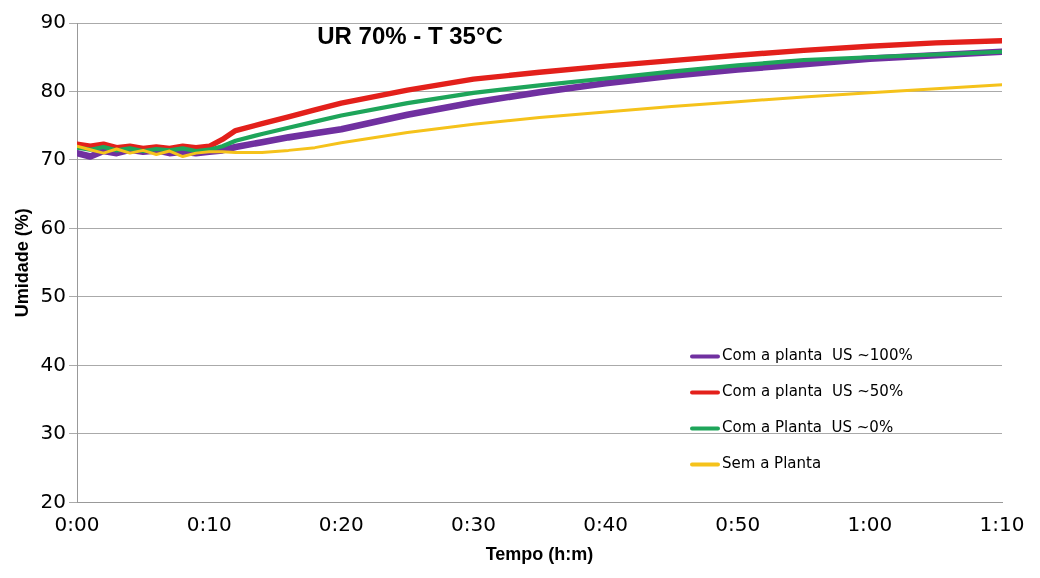  What do you see at coordinates (539, 554) in the screenshot?
I see `x-axis-title: Tempo (h:m)` at bounding box center [539, 554].